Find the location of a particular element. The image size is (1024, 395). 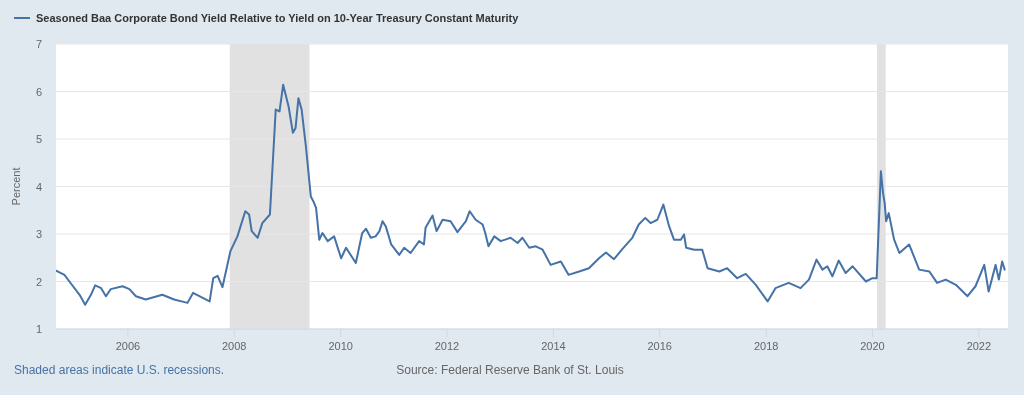

x-tick-label: 2020 is located at coordinates (872, 346).